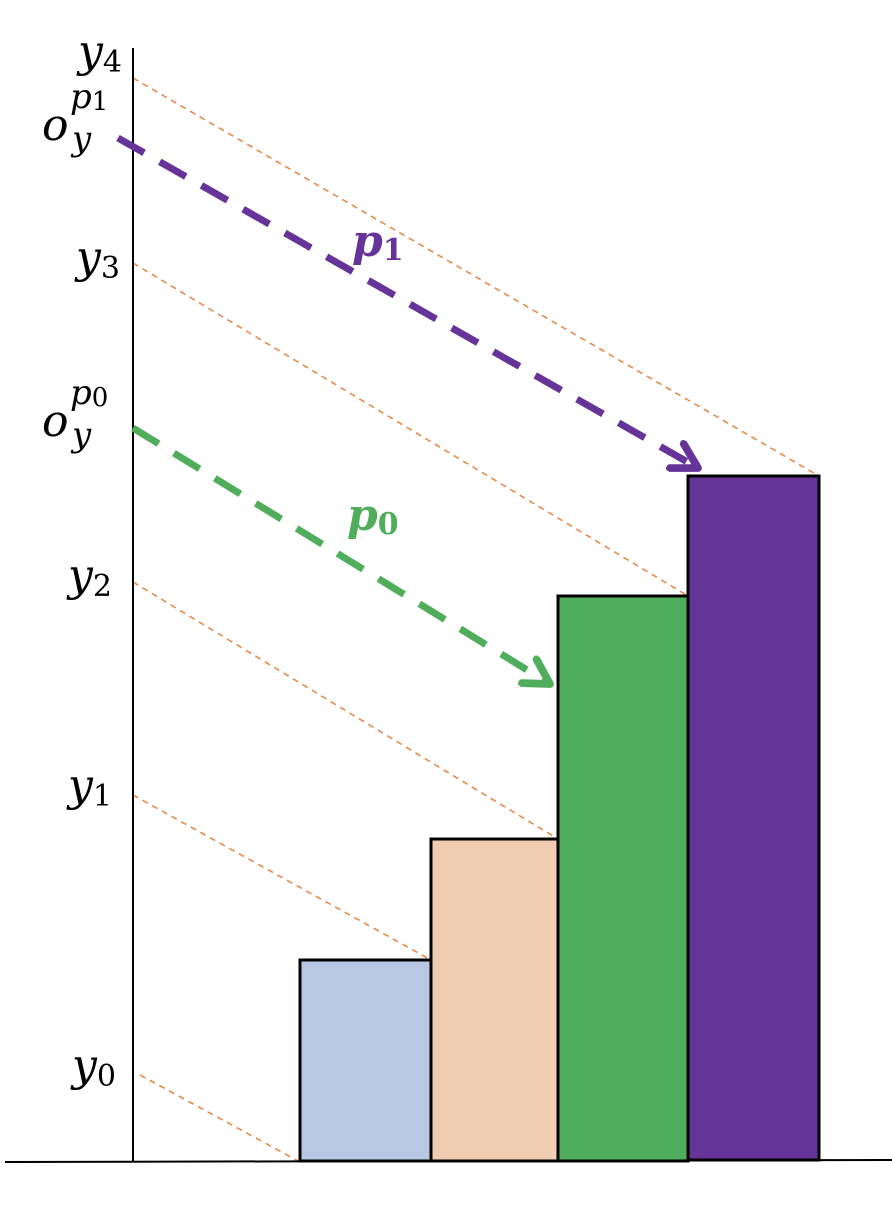 Image resolution: width=892 pixels, height=1210 pixels. Describe the element at coordinates (89, 393) in the screenshot. I see `axis-label-o-p0-sup: p0` at that location.